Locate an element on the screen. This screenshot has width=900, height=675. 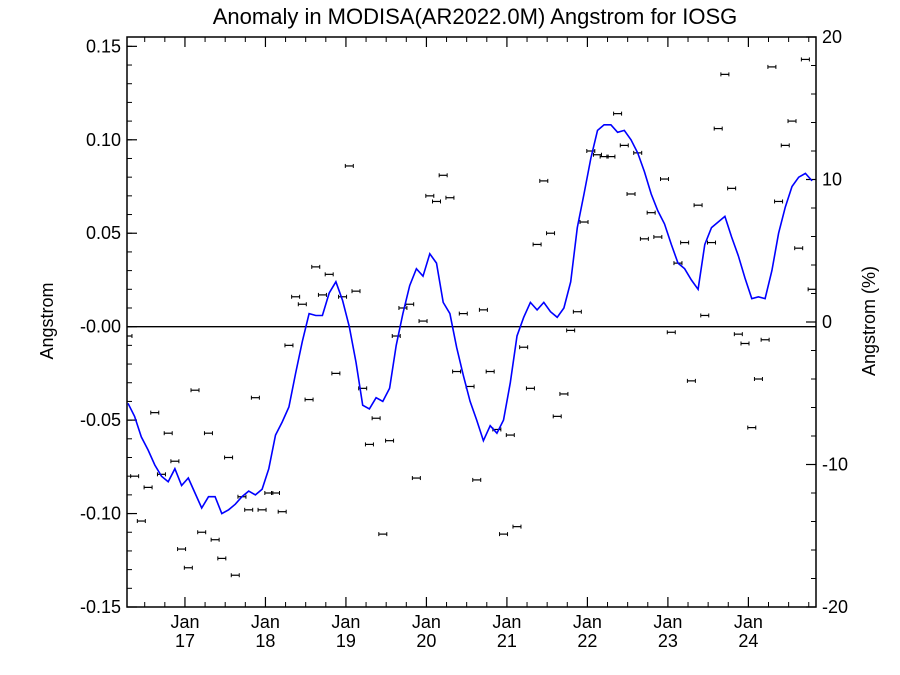
y-tick-label: 0.10 is located at coordinates (103, 140).